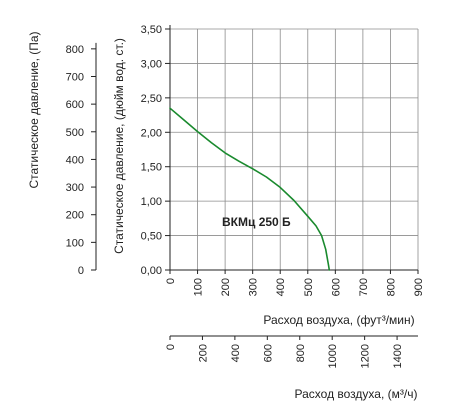 The width and height of the screenshot is (450, 415). What do you see at coordinates (171, 281) in the screenshot?
I see `x-tick-label: 0` at bounding box center [171, 281].